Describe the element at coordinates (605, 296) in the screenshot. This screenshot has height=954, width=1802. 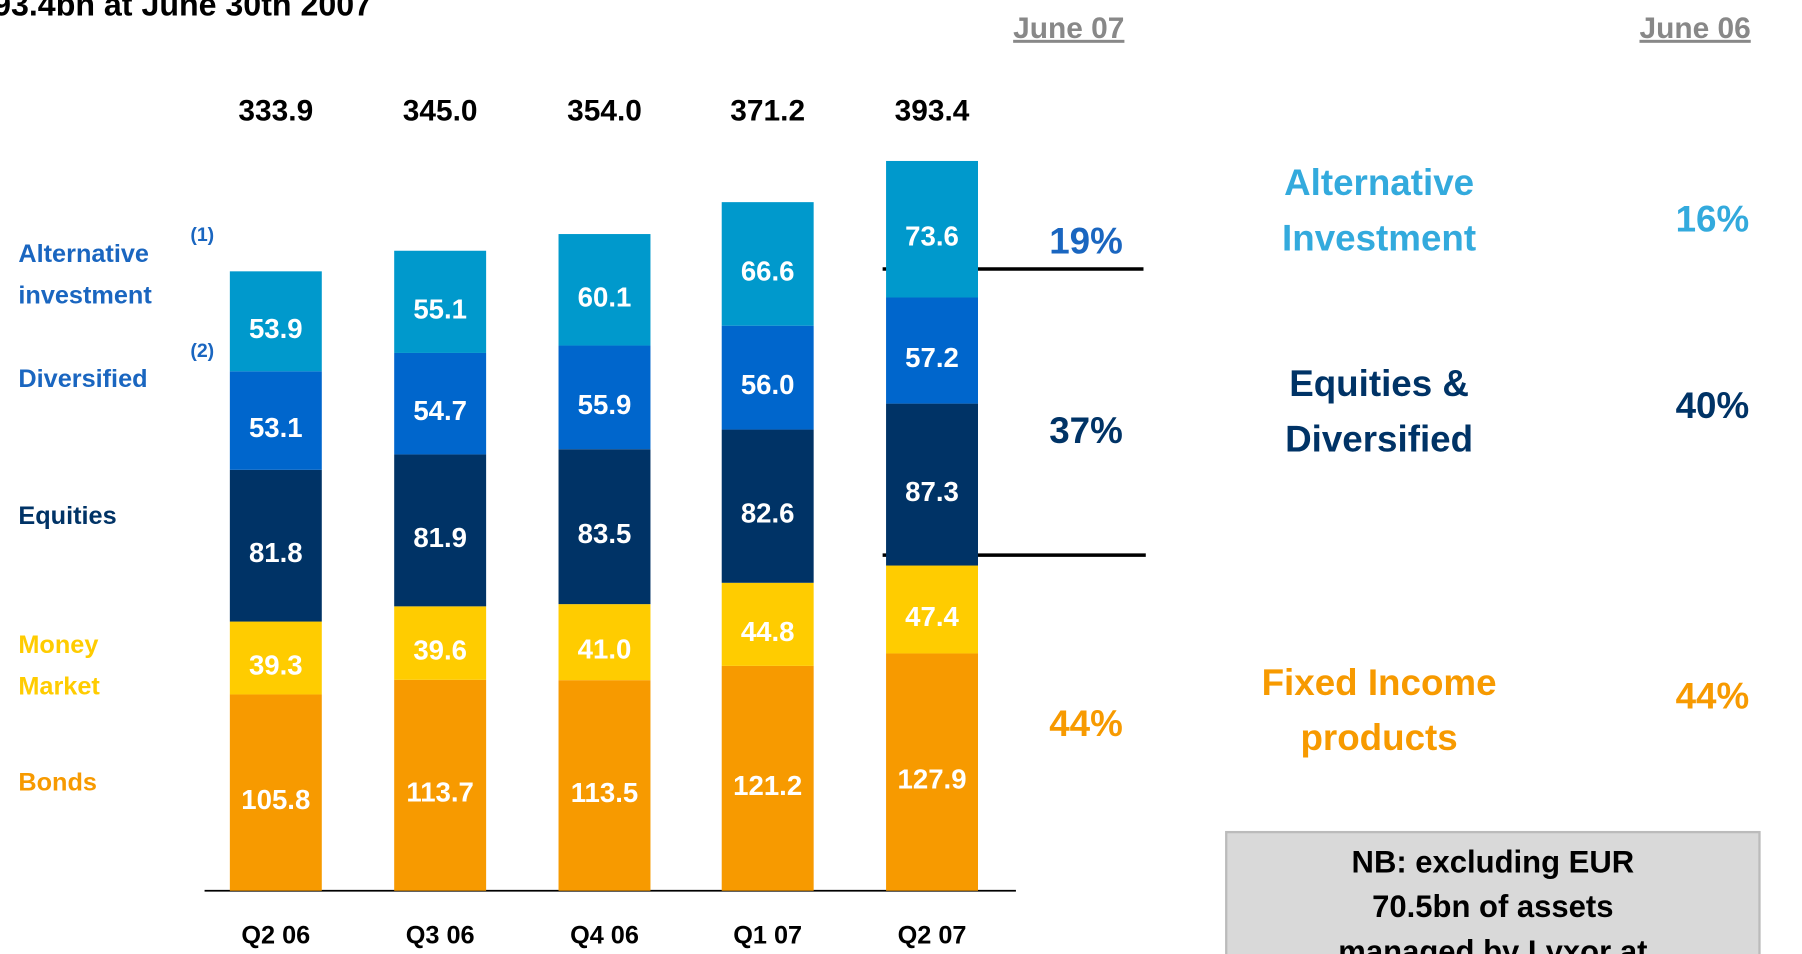
I see `value-label: 60.1` at that location.